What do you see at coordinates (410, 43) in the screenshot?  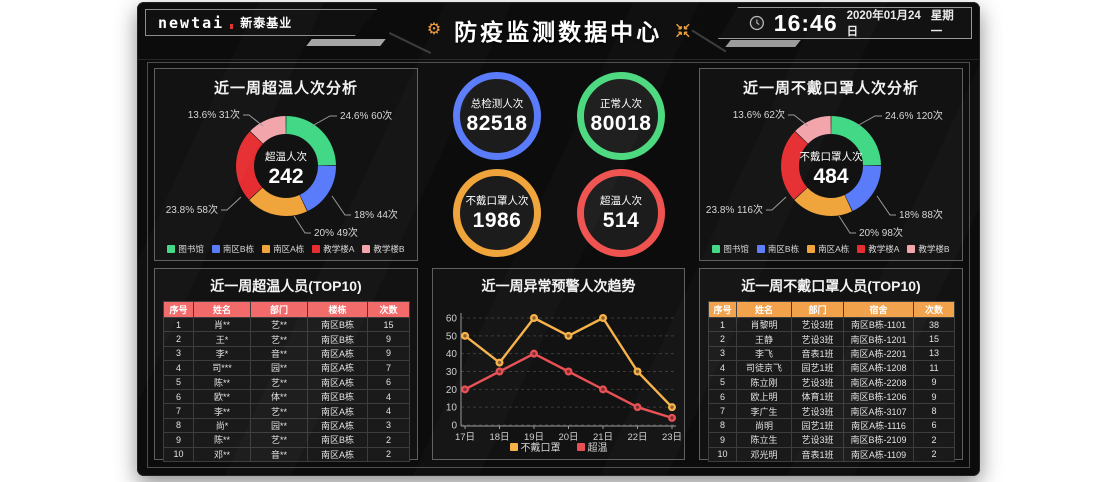 I see `header-left-slash` at bounding box center [410, 43].